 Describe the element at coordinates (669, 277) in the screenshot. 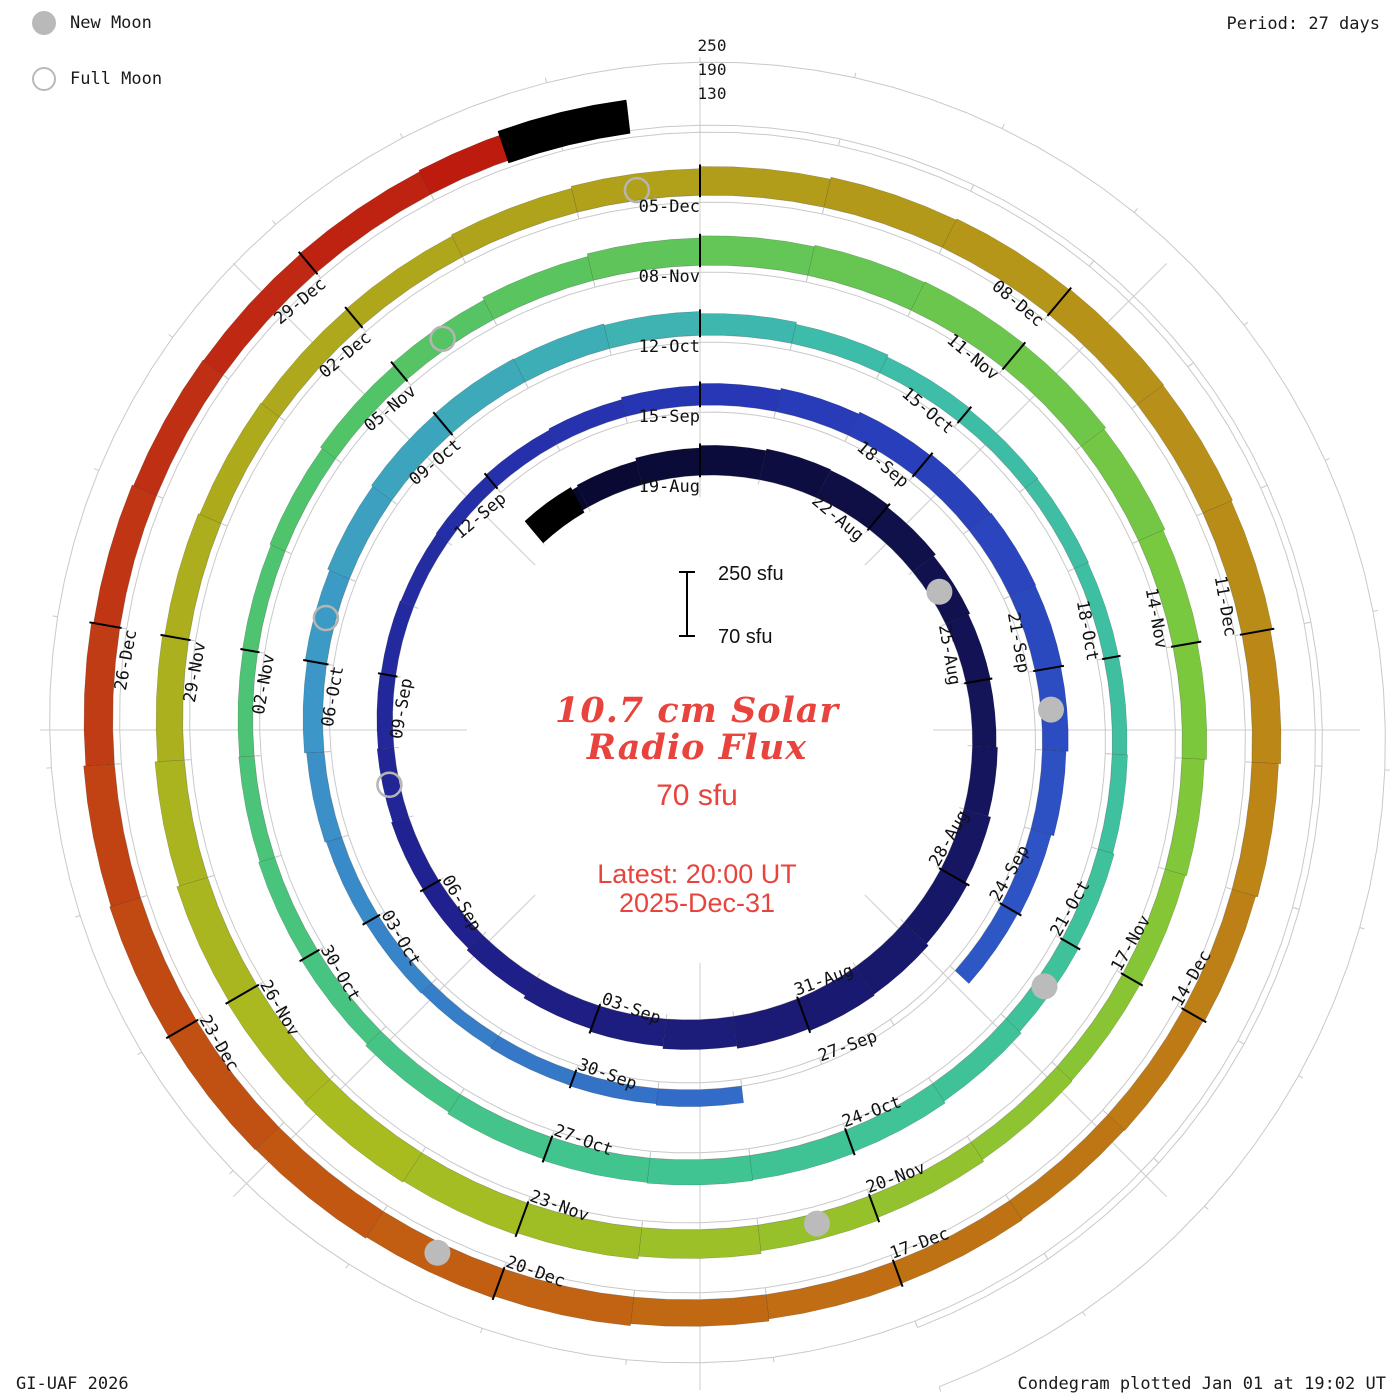

I see `date-label: 08-Nov` at that location.